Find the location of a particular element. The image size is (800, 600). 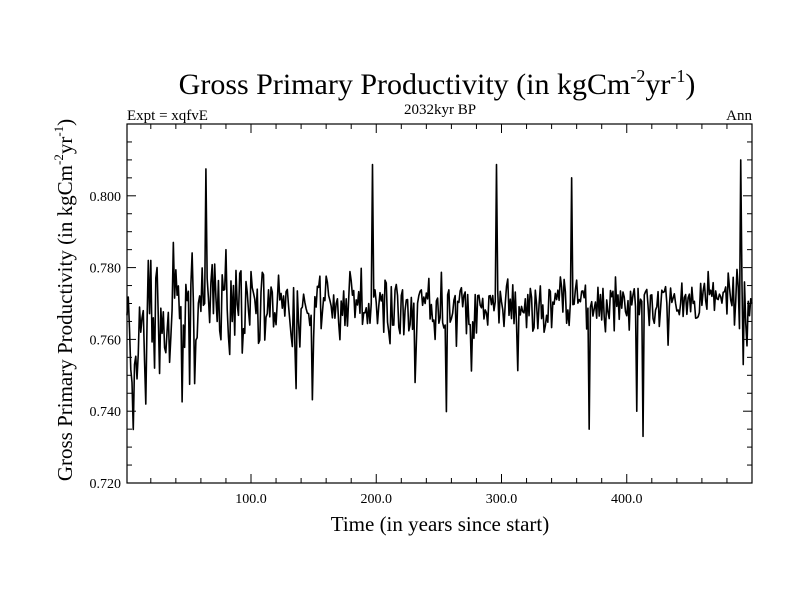

x-tick-labels: 100.0 200.0 300.0 400.0 is located at coordinates (438, 499).